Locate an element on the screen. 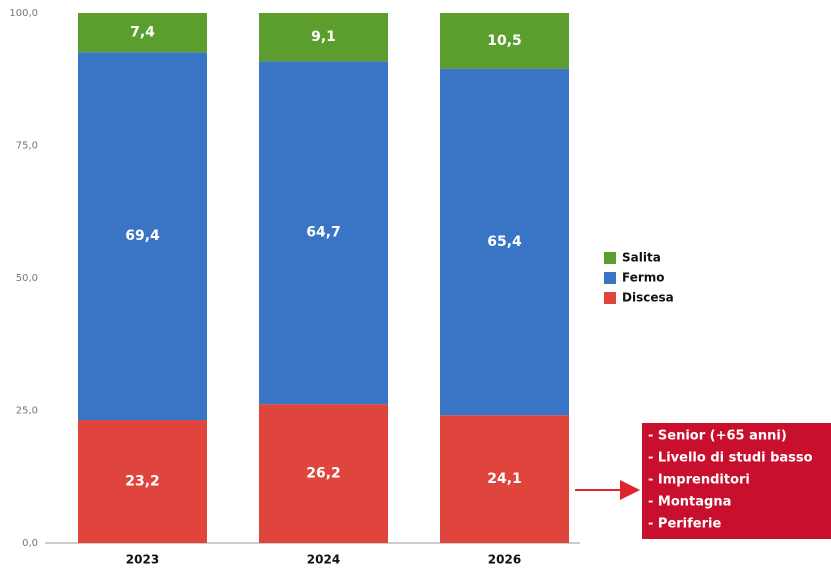 The image size is (831, 583). x-tick-label: 2026 is located at coordinates (504, 560).